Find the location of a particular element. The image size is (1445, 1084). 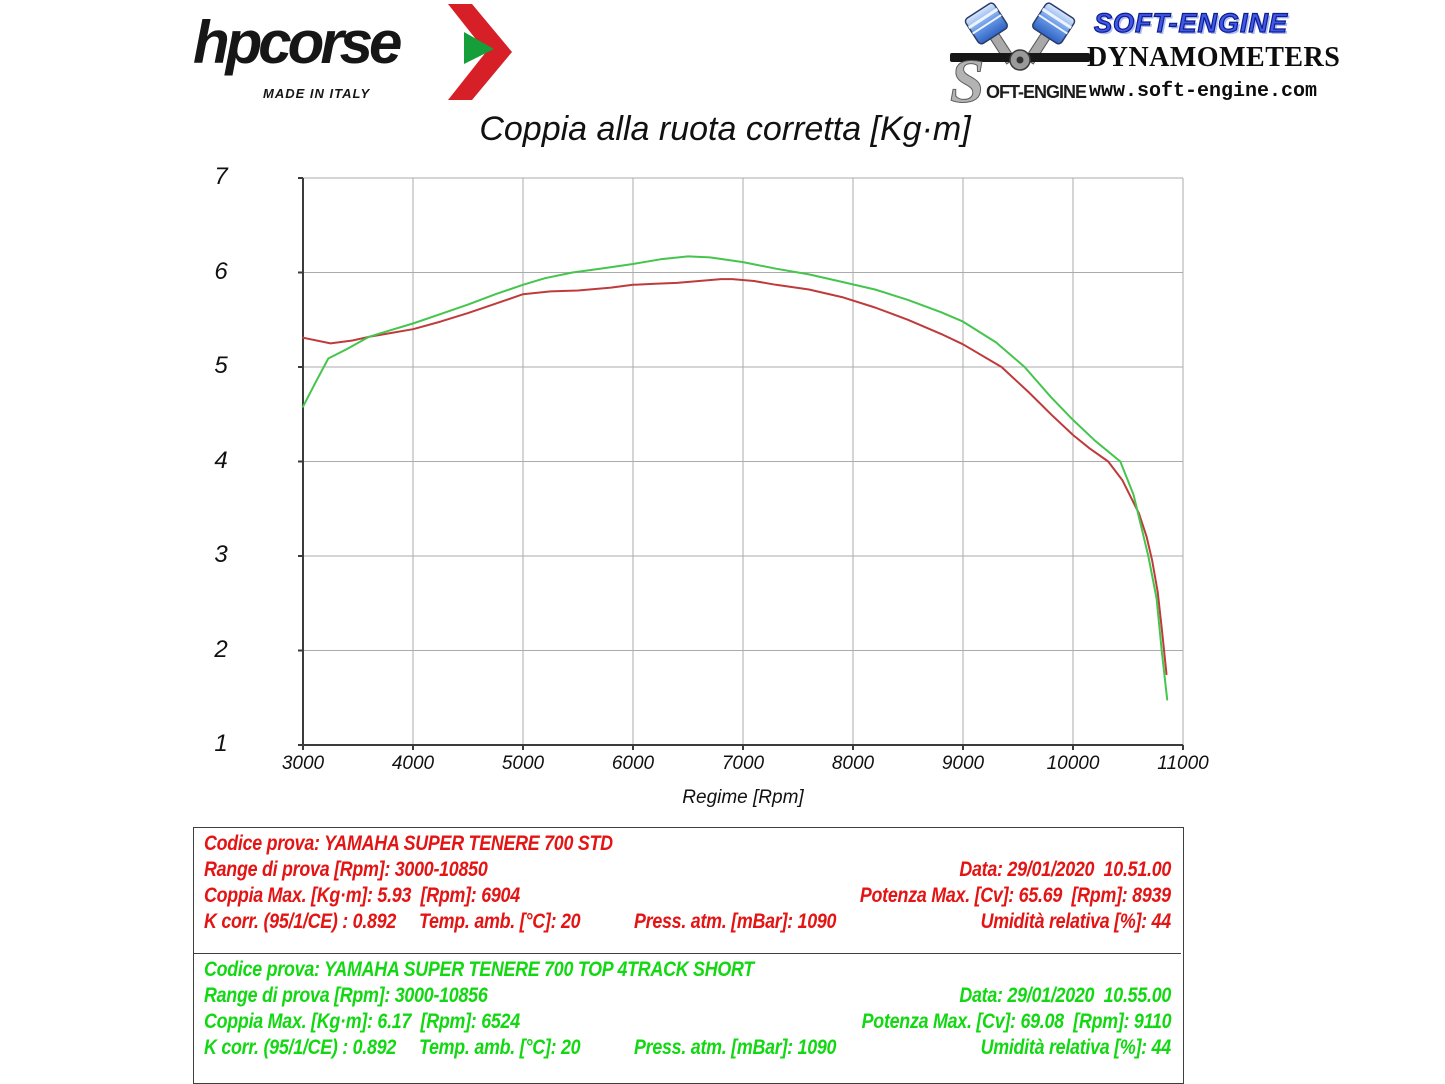

umidita-4track: Umidità relativa [%]: 44 is located at coordinates (1076, 1047).